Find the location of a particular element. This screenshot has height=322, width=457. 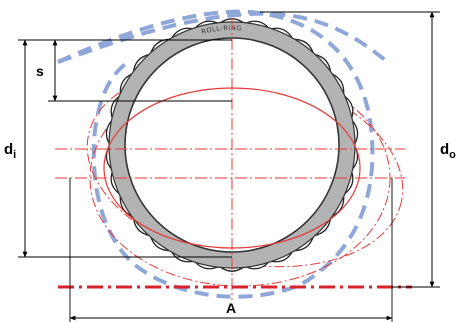

label-s: s is located at coordinates (40, 71).